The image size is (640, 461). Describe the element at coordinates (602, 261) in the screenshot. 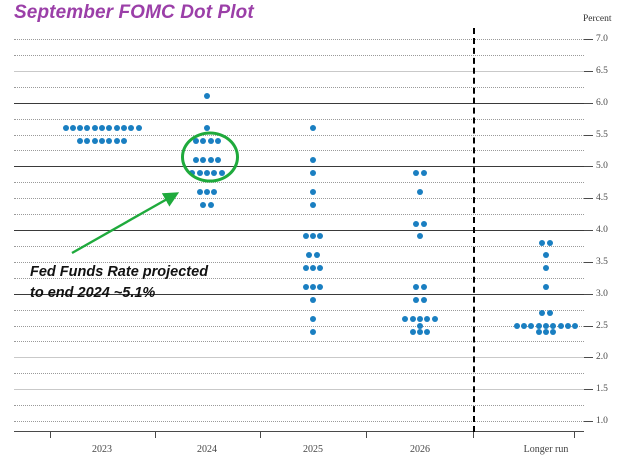

I see `y-axis-tick-label: 3.5` at that location.